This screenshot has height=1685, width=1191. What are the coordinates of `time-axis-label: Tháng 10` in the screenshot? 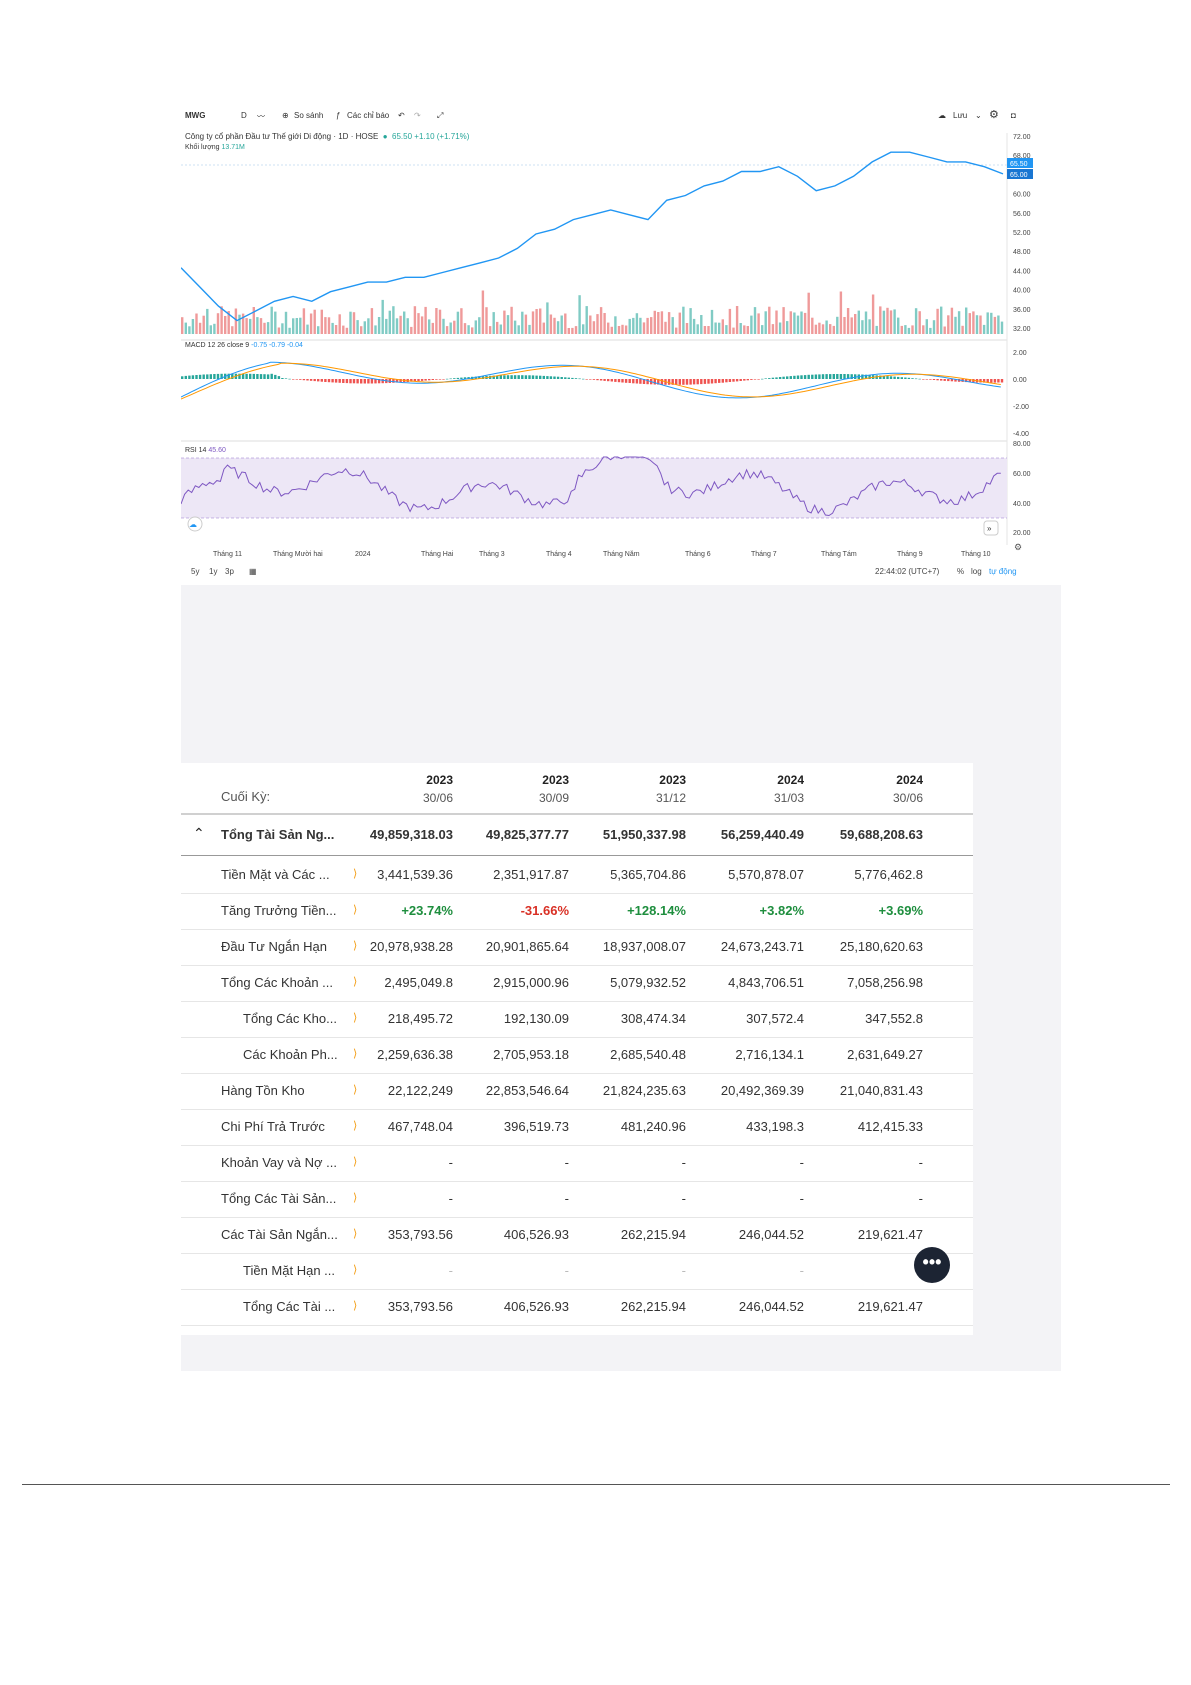 It's located at (976, 554).